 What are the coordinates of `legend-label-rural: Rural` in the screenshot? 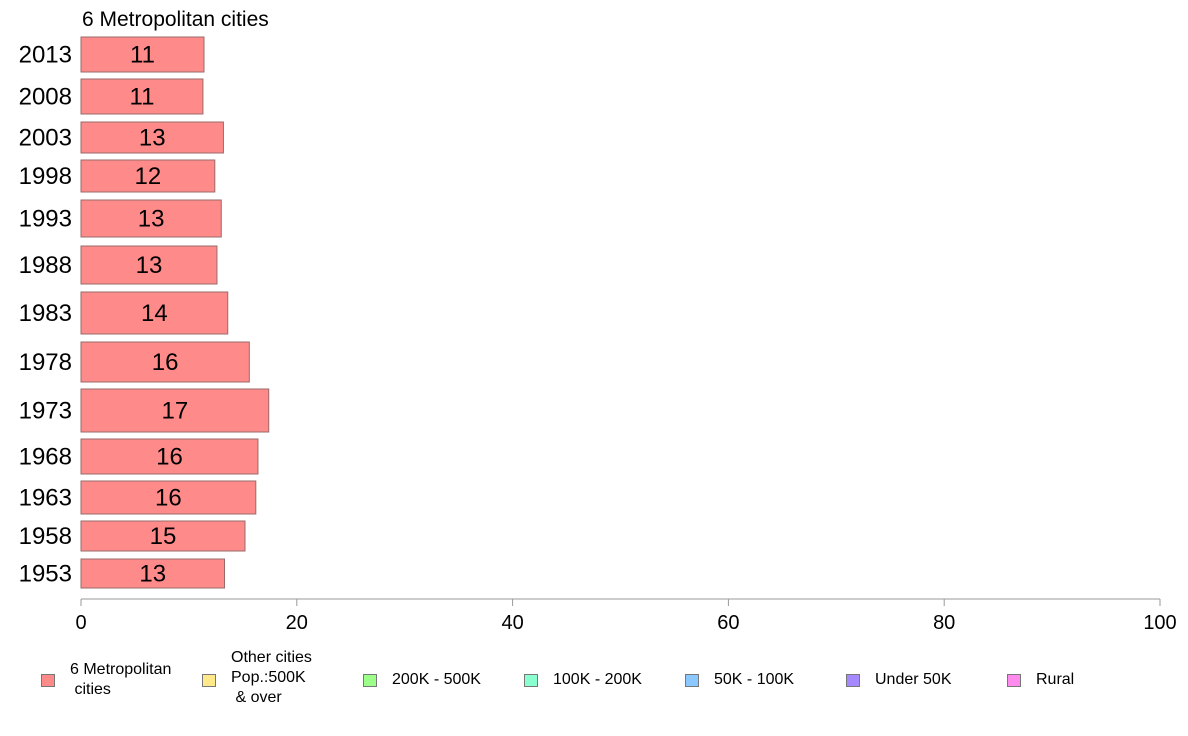 It's located at (1055, 679).